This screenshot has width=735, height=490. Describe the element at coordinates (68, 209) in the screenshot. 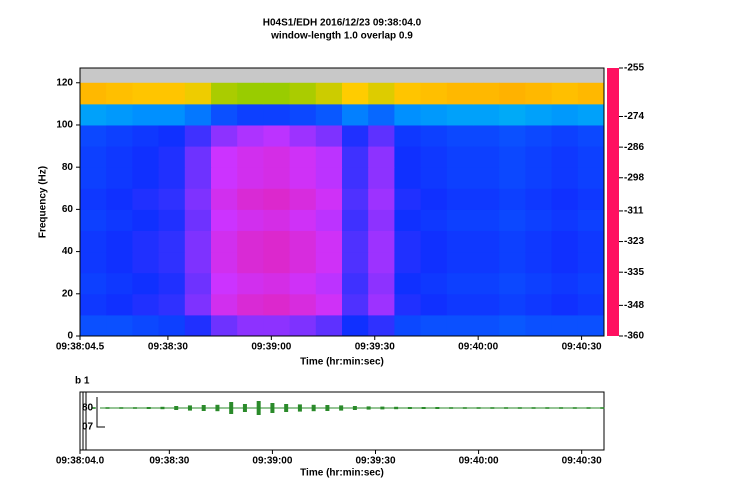

I see `y-tick-label: 60` at that location.